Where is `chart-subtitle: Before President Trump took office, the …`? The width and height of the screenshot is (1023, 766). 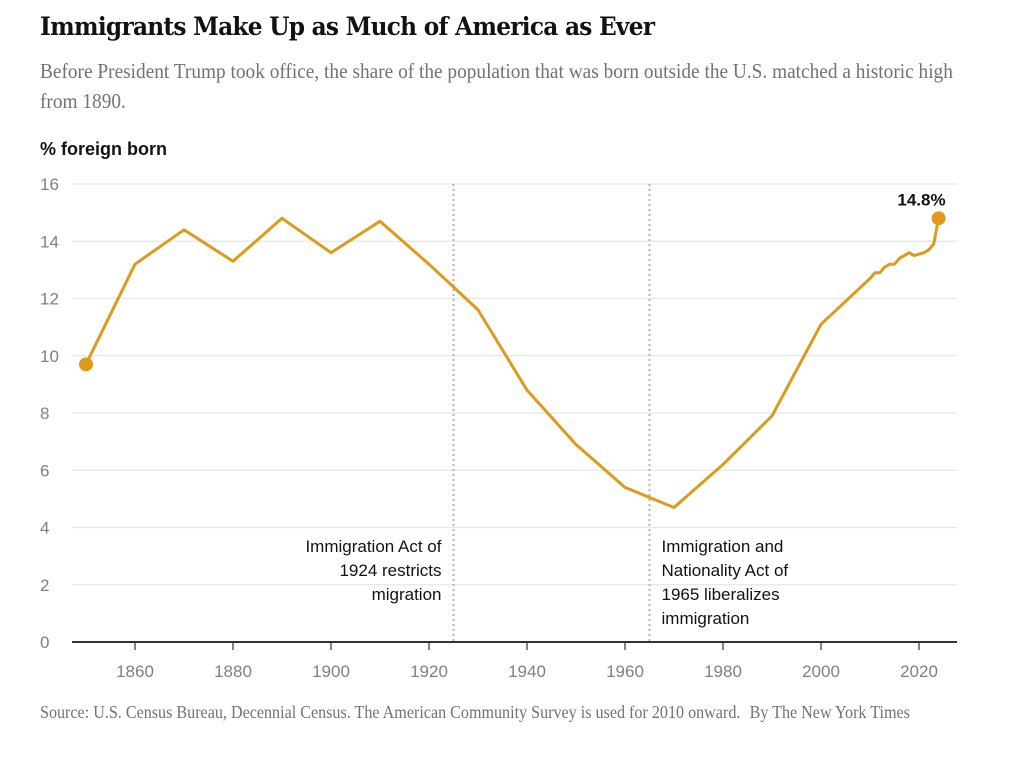 chart-subtitle: Before President Trump took office, the … is located at coordinates (496, 86).